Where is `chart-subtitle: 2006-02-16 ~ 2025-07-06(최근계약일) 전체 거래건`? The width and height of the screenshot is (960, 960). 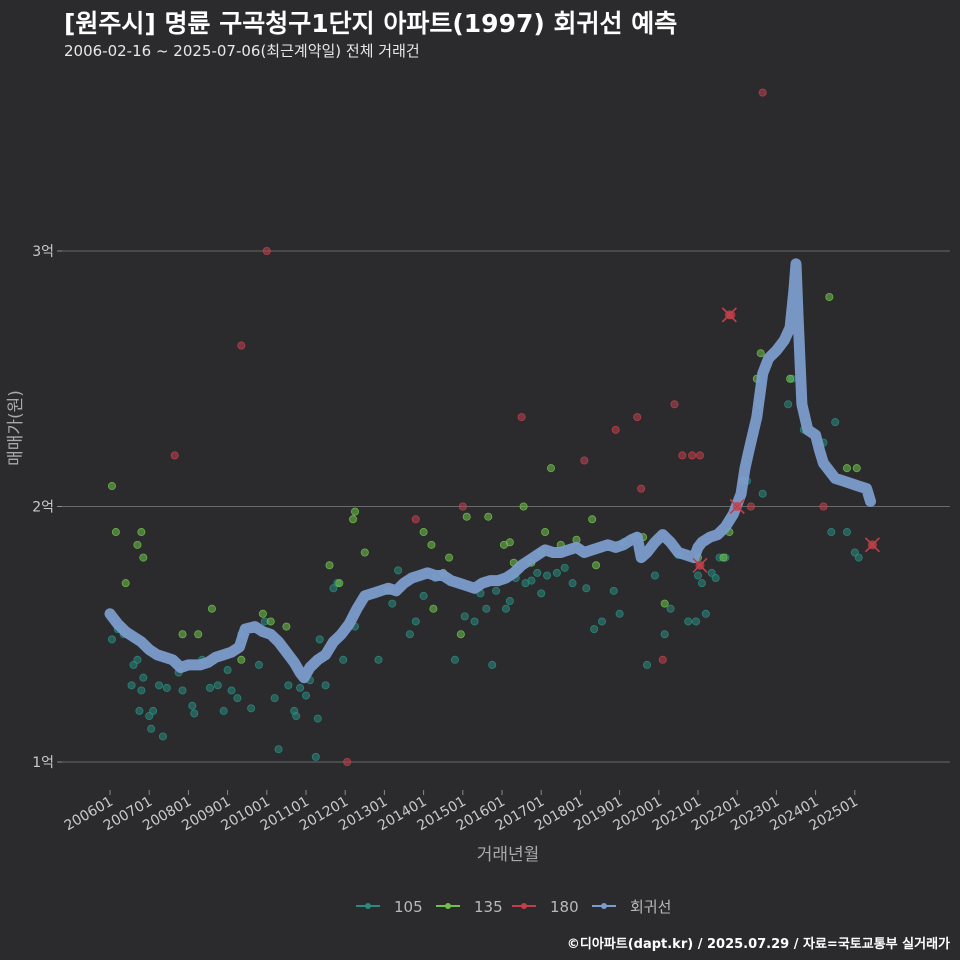
chart-subtitle: 2006-02-16 ~ 2025-07-06(최근계약일) 전체 거래건 is located at coordinates (242, 51).